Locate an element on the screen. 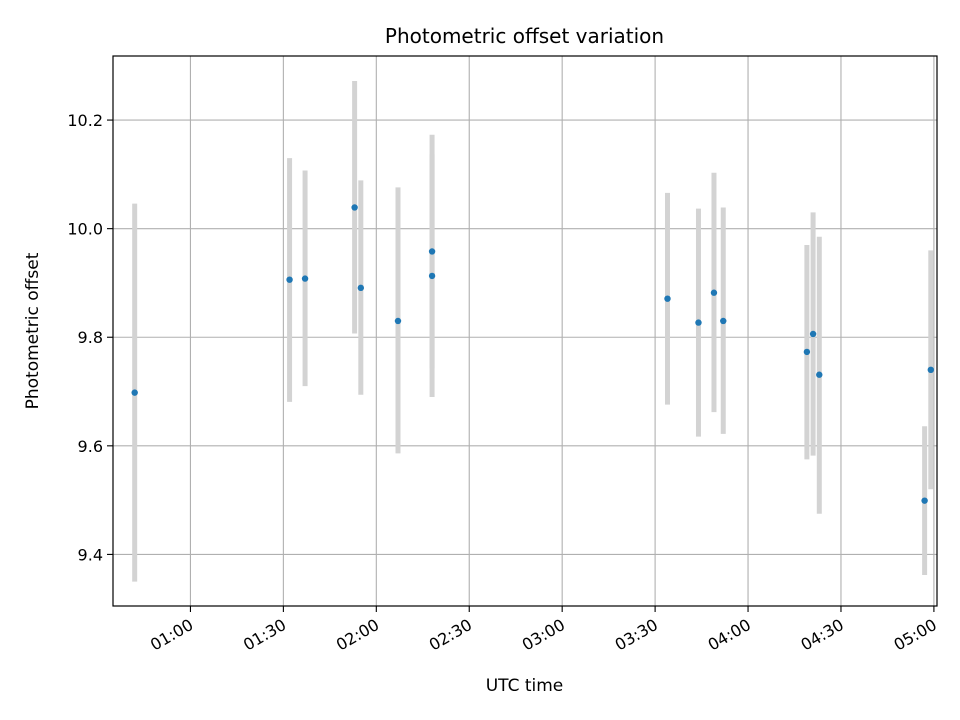 The image size is (960, 720). y-axis: 9.4 9.6 9.8 10.0 10.2 is located at coordinates (90, 337).